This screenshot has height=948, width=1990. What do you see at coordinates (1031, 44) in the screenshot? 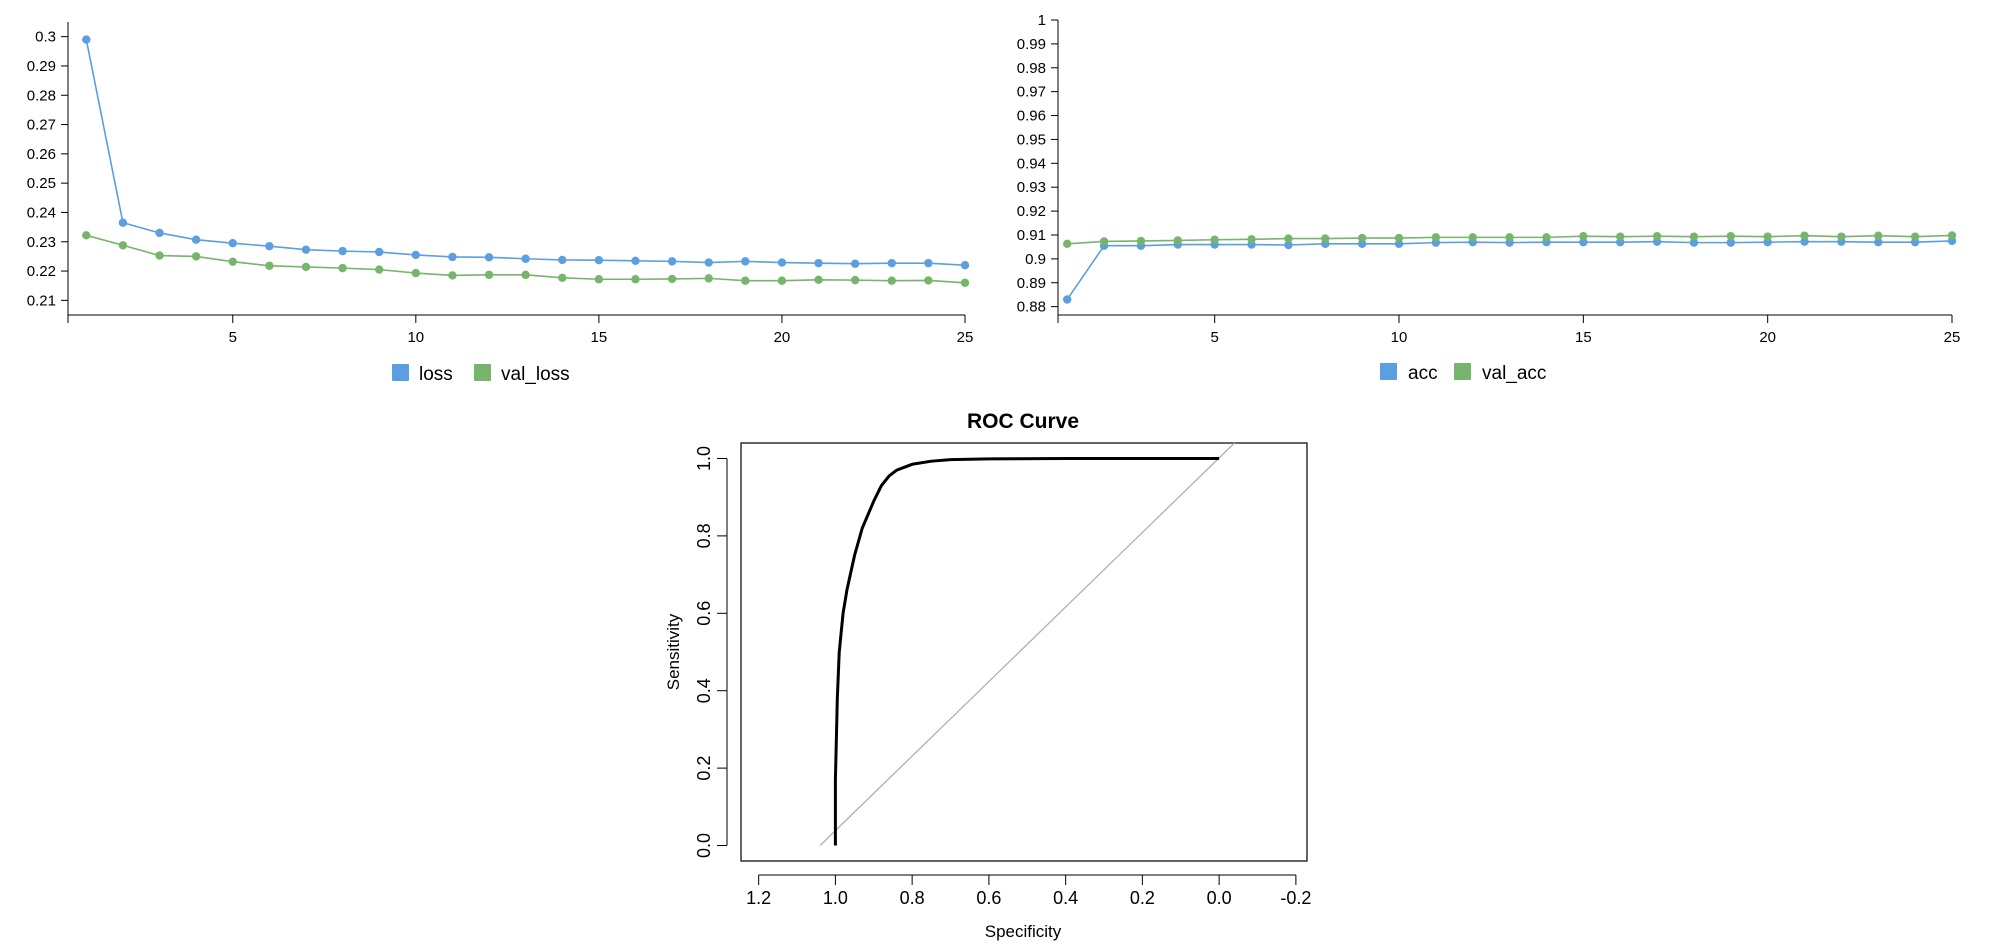
I see `y-tick-label: 0.99` at bounding box center [1031, 44].